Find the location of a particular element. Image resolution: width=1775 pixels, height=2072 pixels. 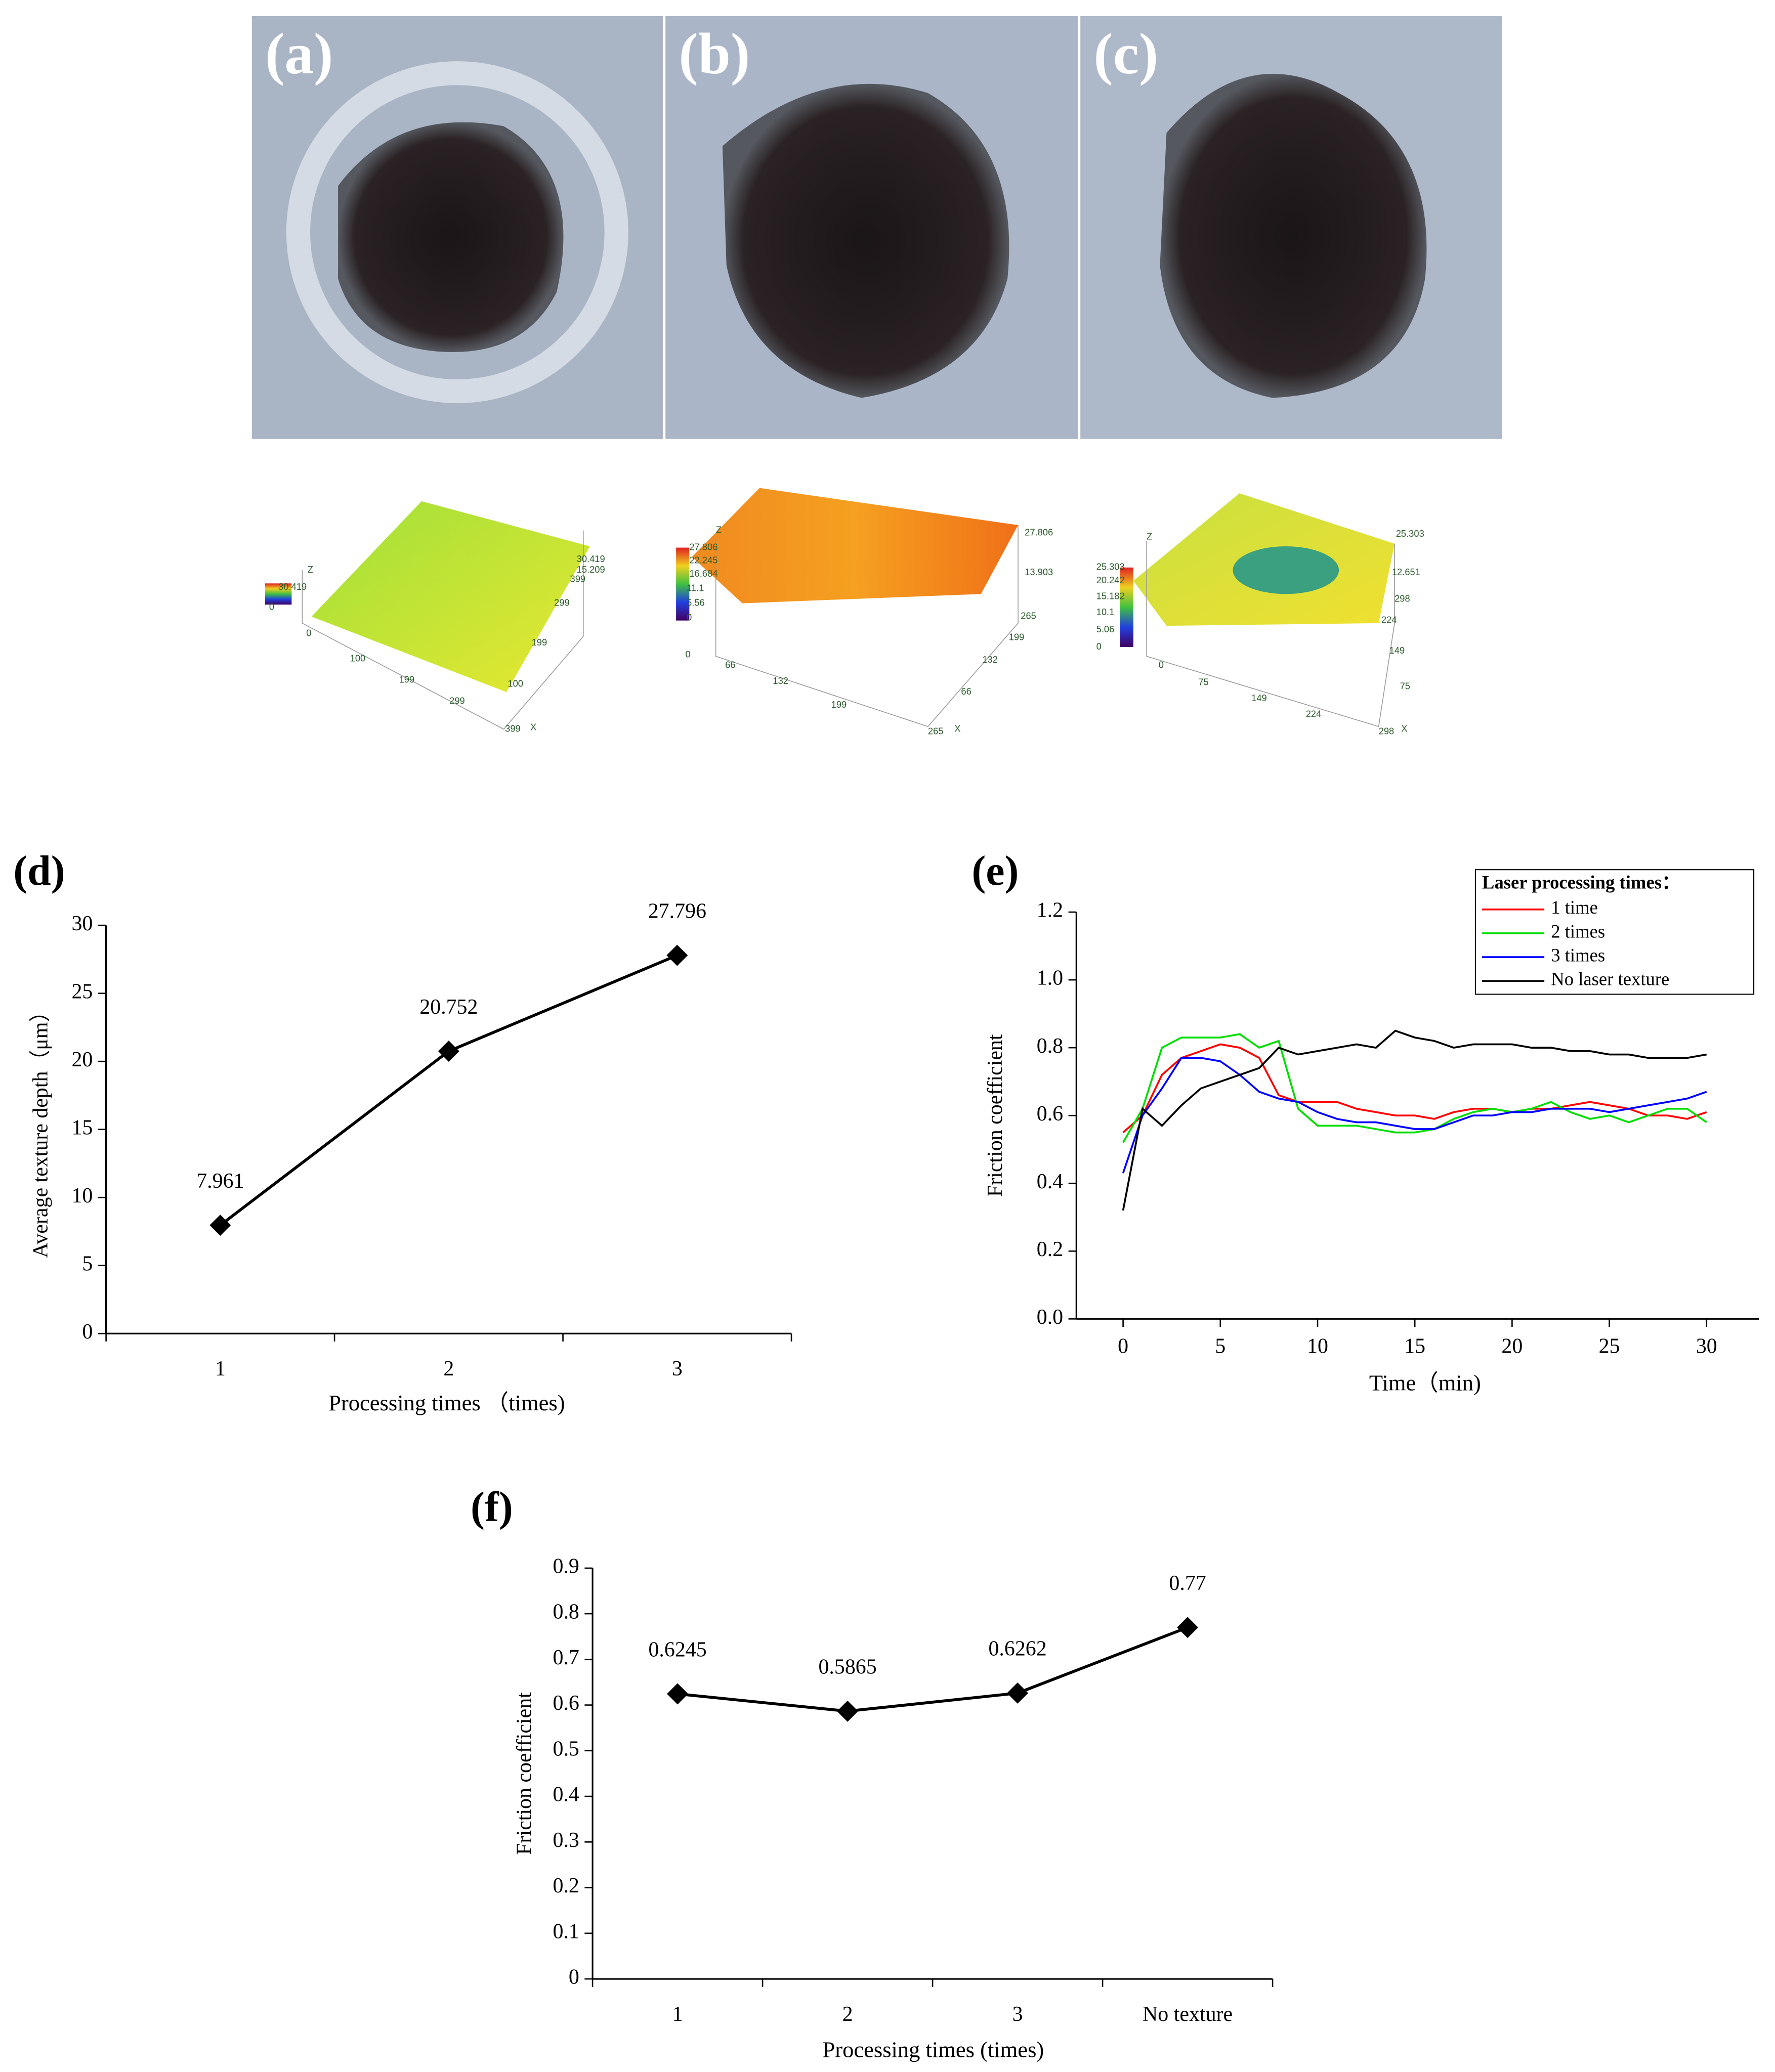

data-label: 27.796 is located at coordinates (677, 911).